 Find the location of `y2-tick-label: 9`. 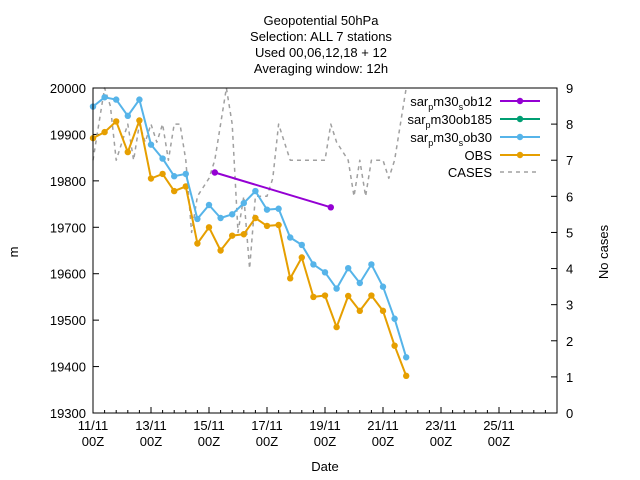

y2-tick-label: 9 is located at coordinates (569, 88).